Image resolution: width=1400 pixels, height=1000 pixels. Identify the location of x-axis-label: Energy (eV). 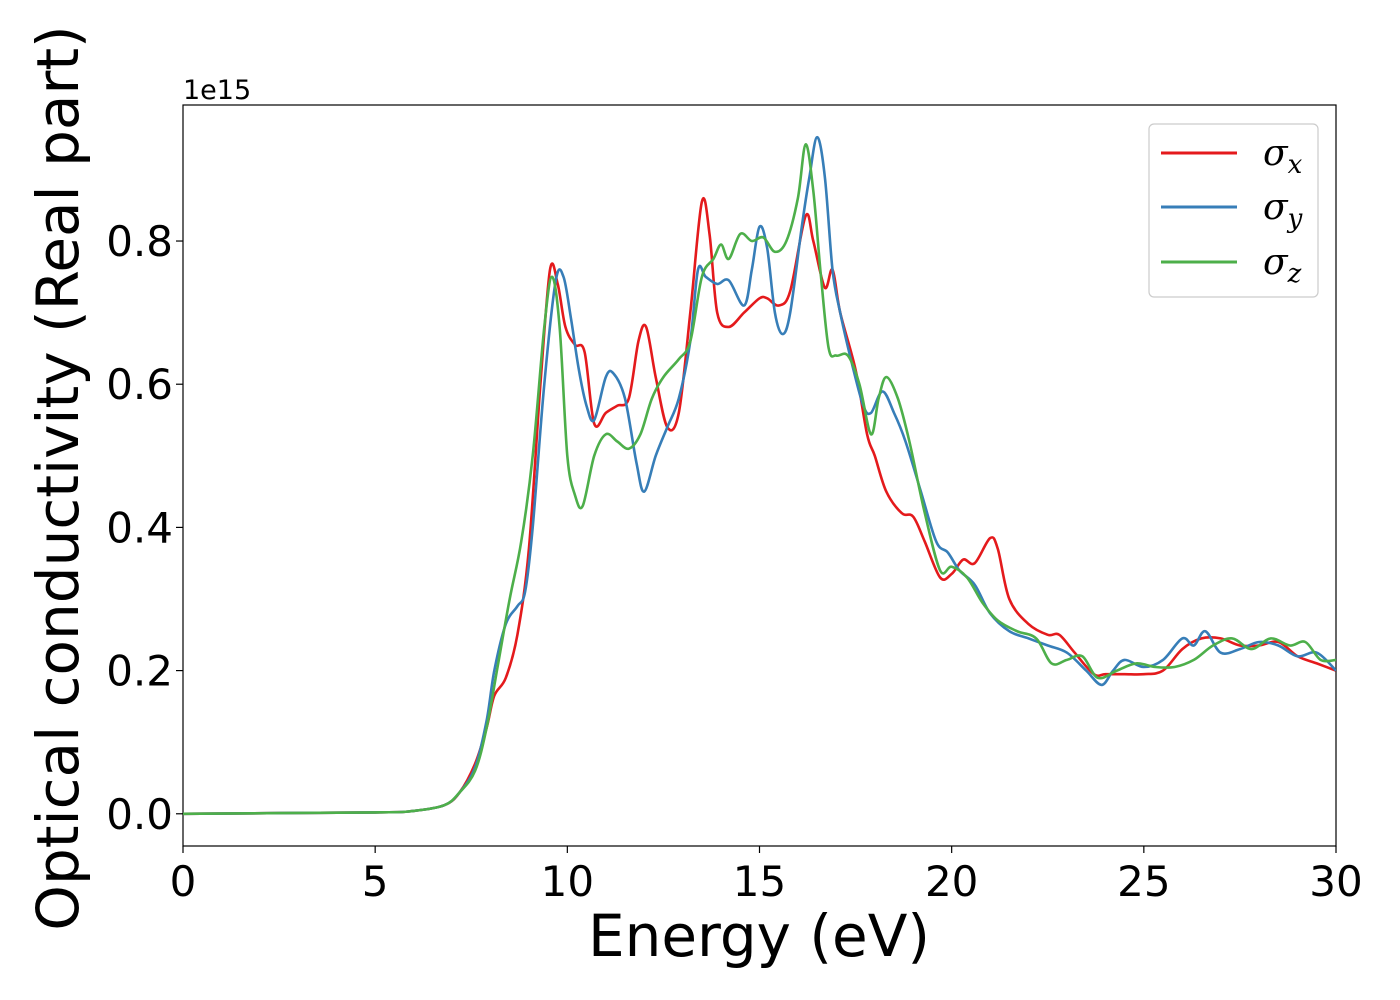
(759, 936).